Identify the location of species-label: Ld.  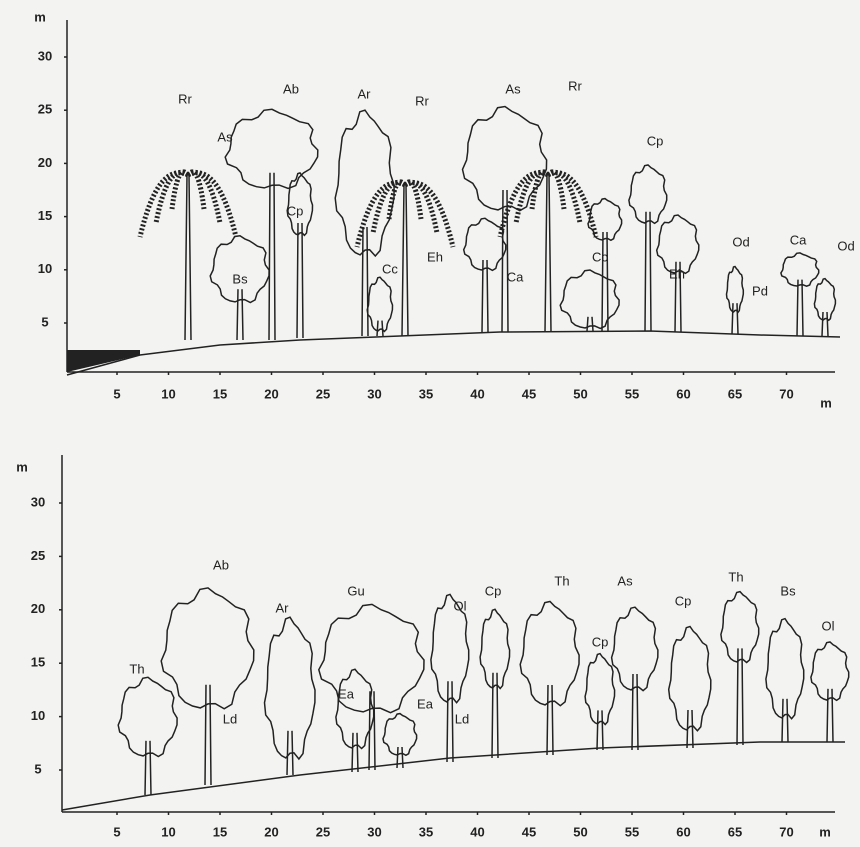
(462, 718).